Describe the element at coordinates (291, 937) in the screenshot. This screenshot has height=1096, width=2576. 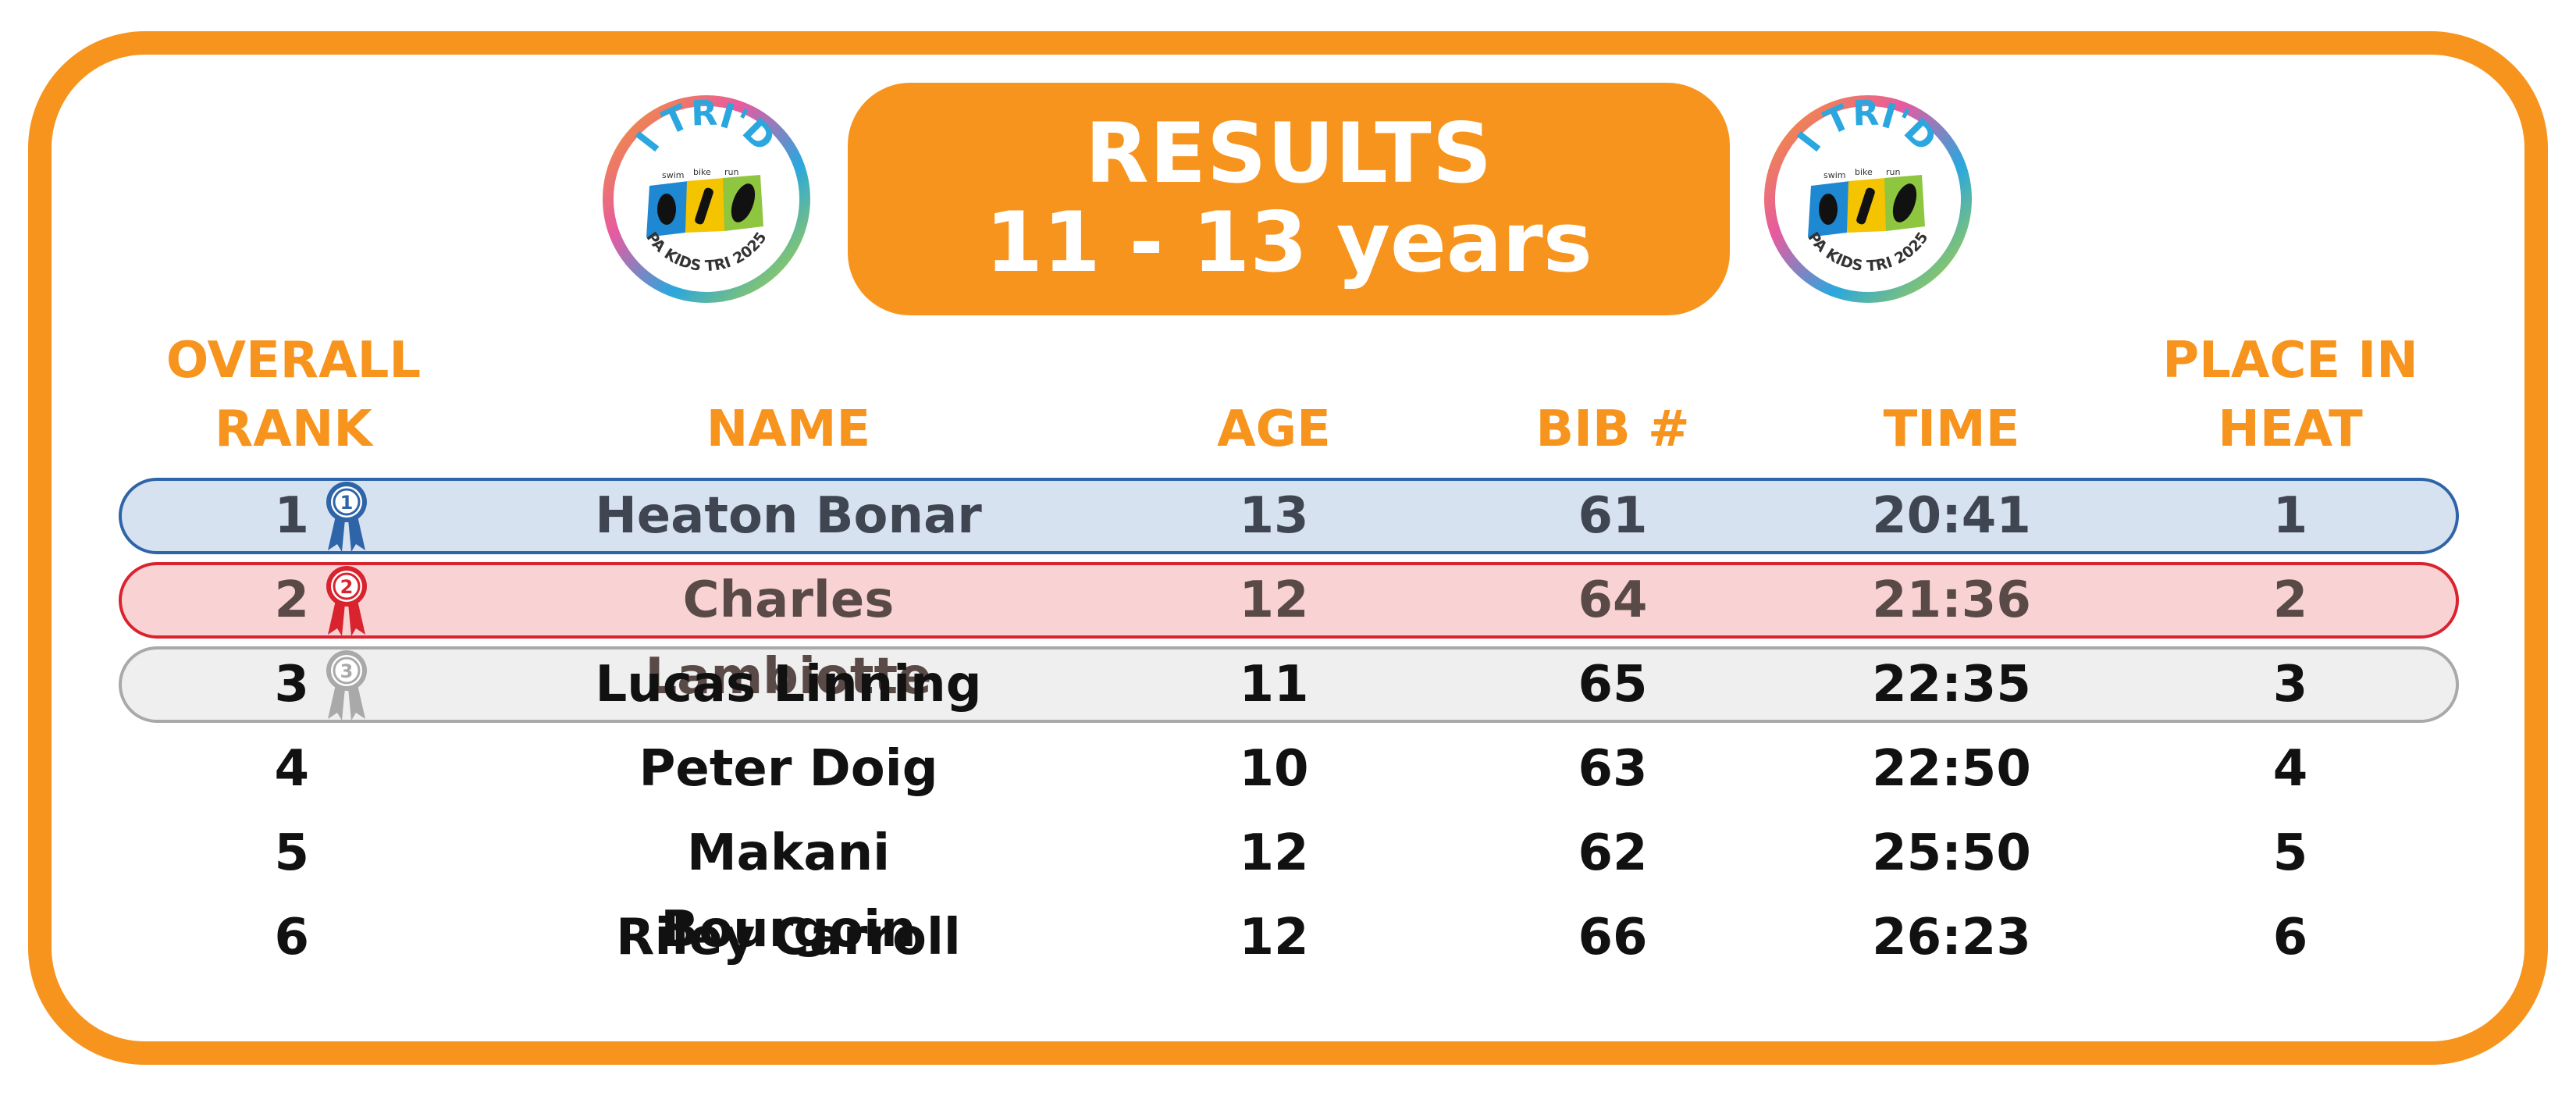
I see `rank-cell: 6` at that location.